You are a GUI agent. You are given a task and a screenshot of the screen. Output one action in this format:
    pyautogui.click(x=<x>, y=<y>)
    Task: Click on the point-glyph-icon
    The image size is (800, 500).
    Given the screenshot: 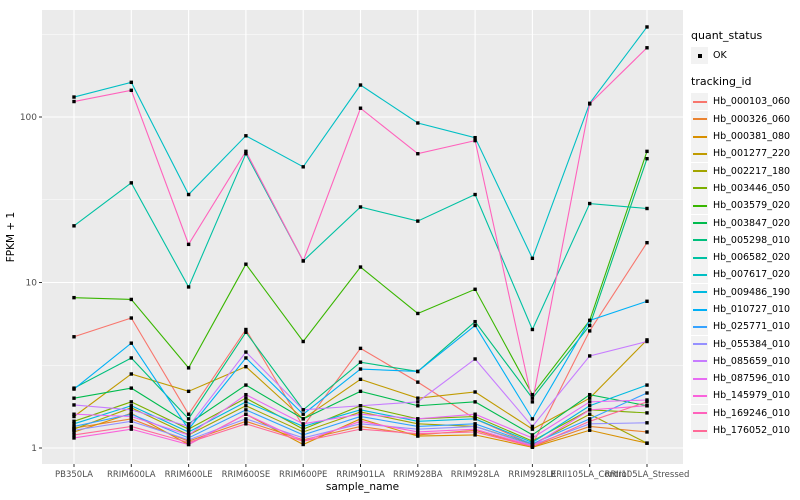 What is the action you would take?
    pyautogui.click(x=699, y=55)
    